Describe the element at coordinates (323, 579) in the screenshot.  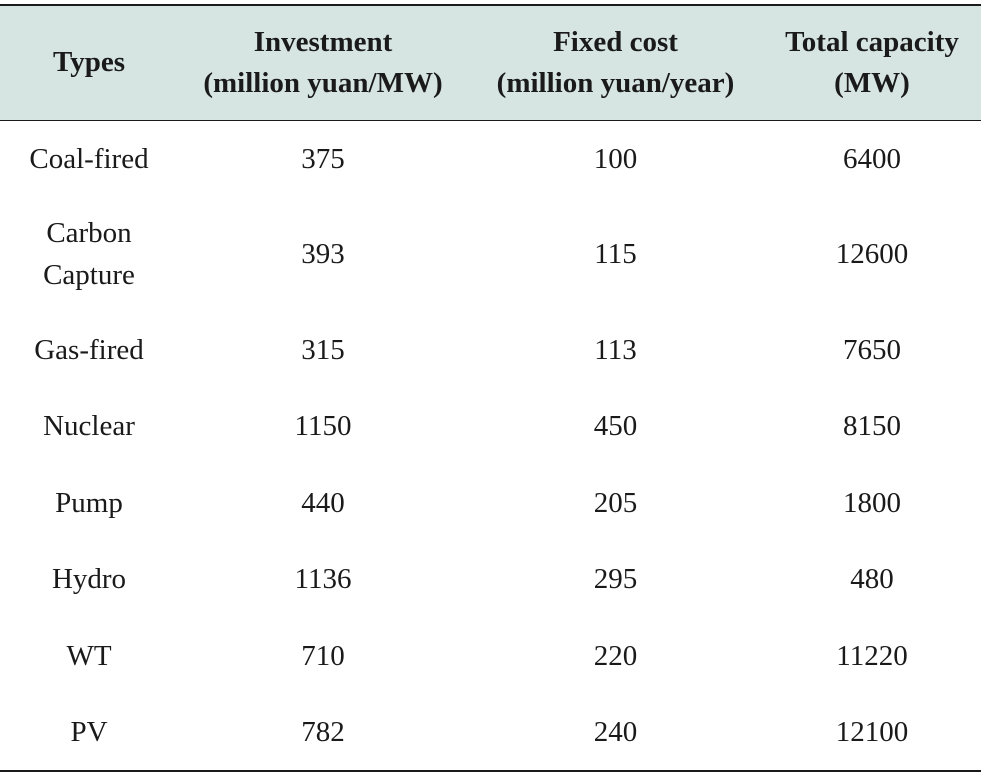
I see `cell-investment: 1136` at that location.